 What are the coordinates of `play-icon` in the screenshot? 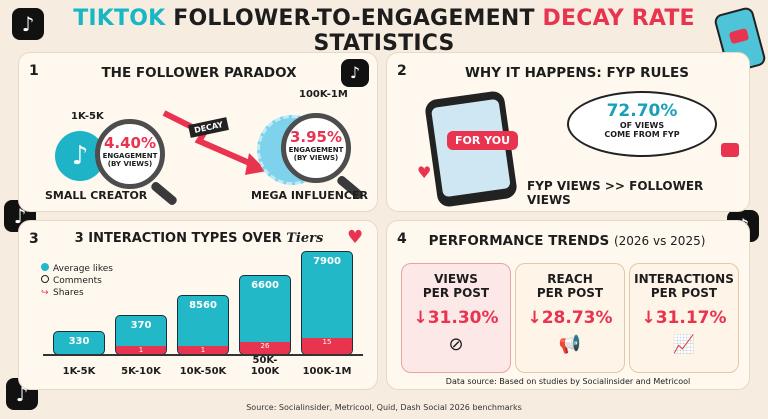 It's located at (730, 150).